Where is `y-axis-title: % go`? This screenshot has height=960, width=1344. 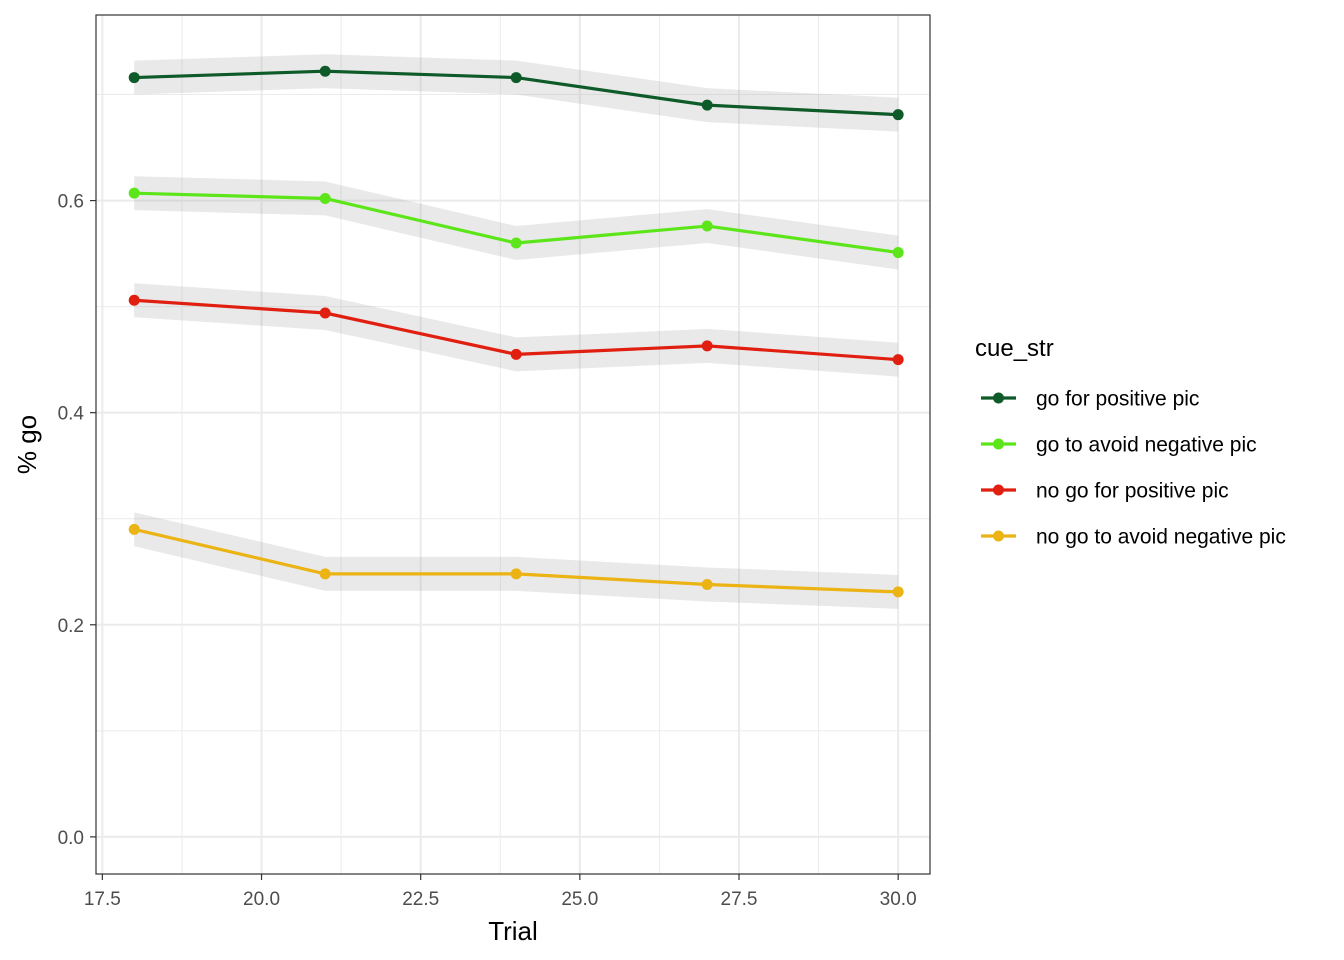
y-axis-title: % go is located at coordinates (27, 444).